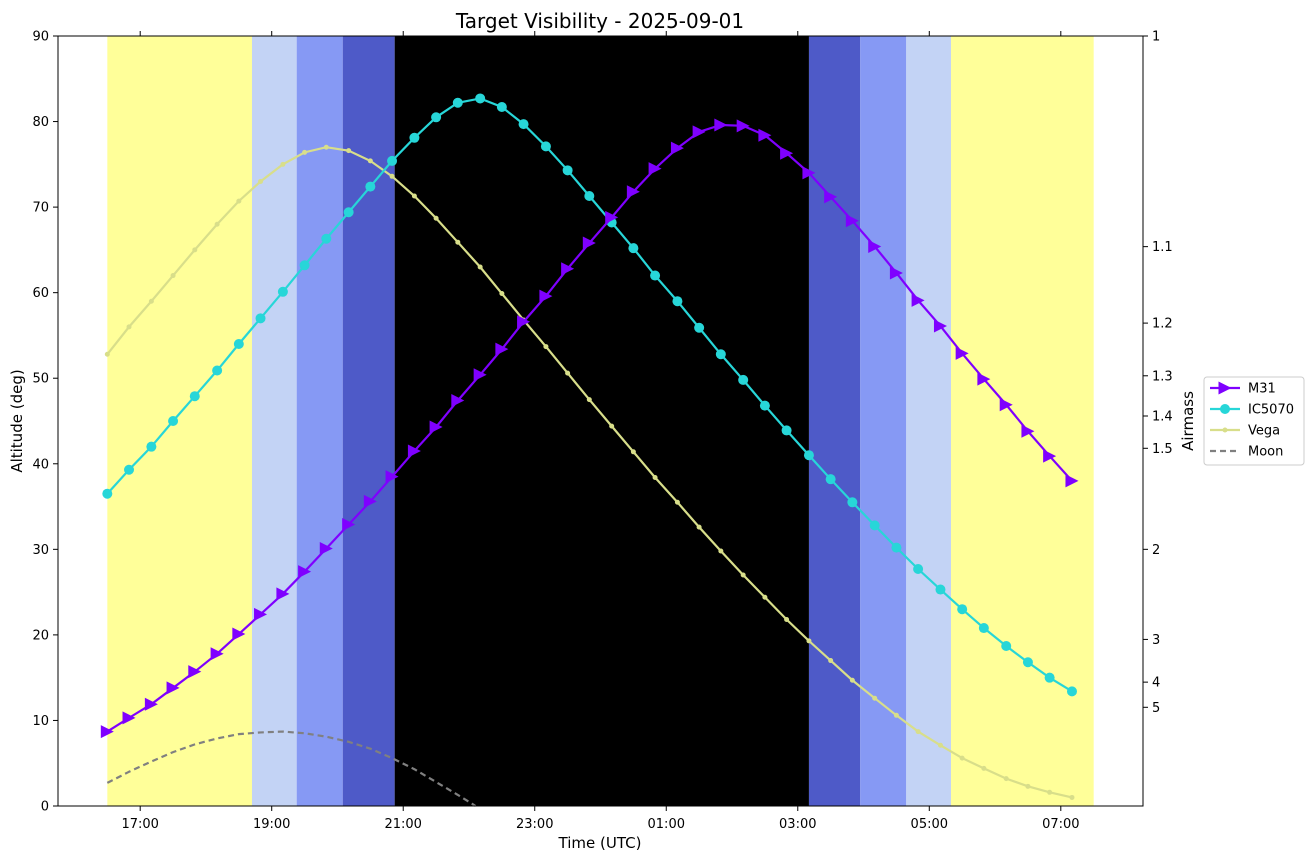  Describe the element at coordinates (1246, 452) in the screenshot. I see `legend-entry-moon: Moon` at that location.